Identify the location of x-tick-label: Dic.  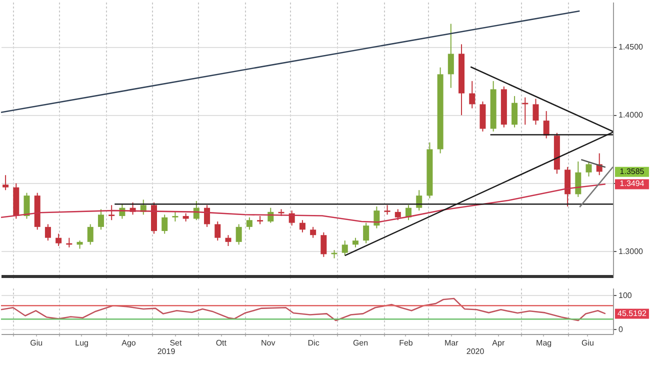
(314, 343).